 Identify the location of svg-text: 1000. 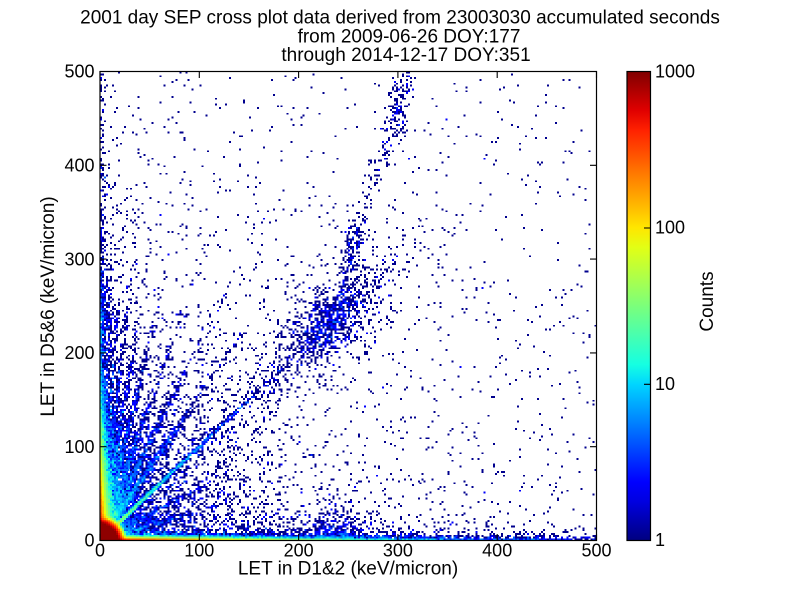
(675, 72).